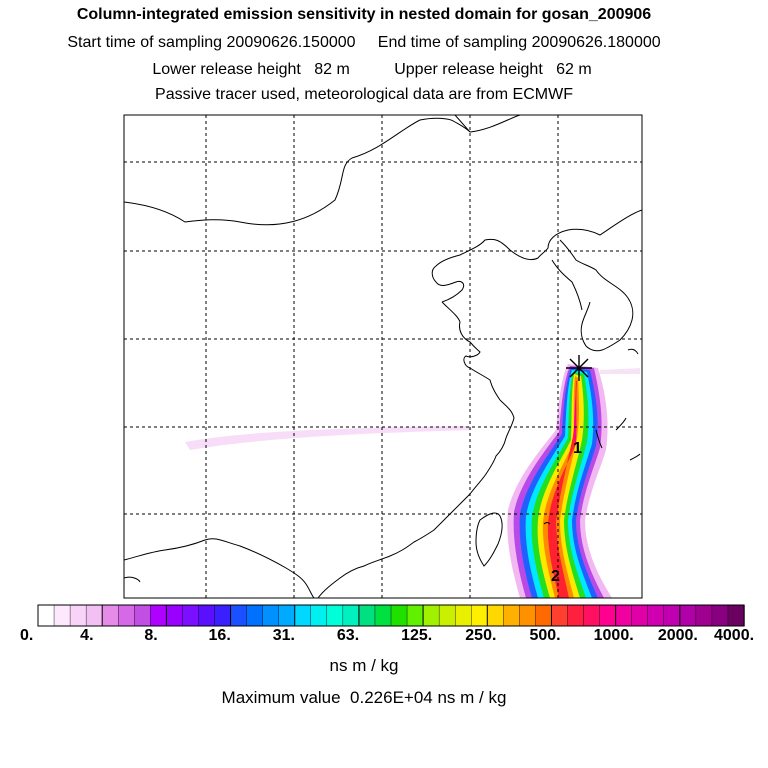 This screenshot has height=768, width=768. Describe the element at coordinates (734, 635) in the screenshot. I see `colorbar-tick-label: 4000.` at that location.